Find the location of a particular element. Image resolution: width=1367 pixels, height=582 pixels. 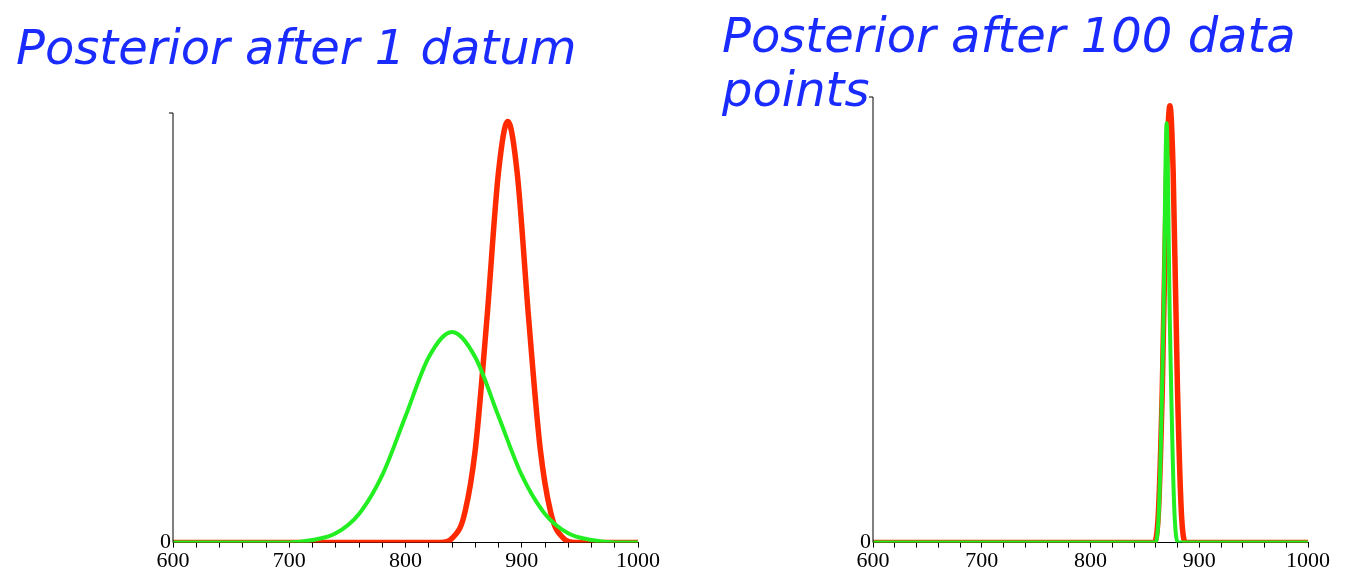

chart-title: Posterior after 100 data points is located at coordinates (1009, 62).